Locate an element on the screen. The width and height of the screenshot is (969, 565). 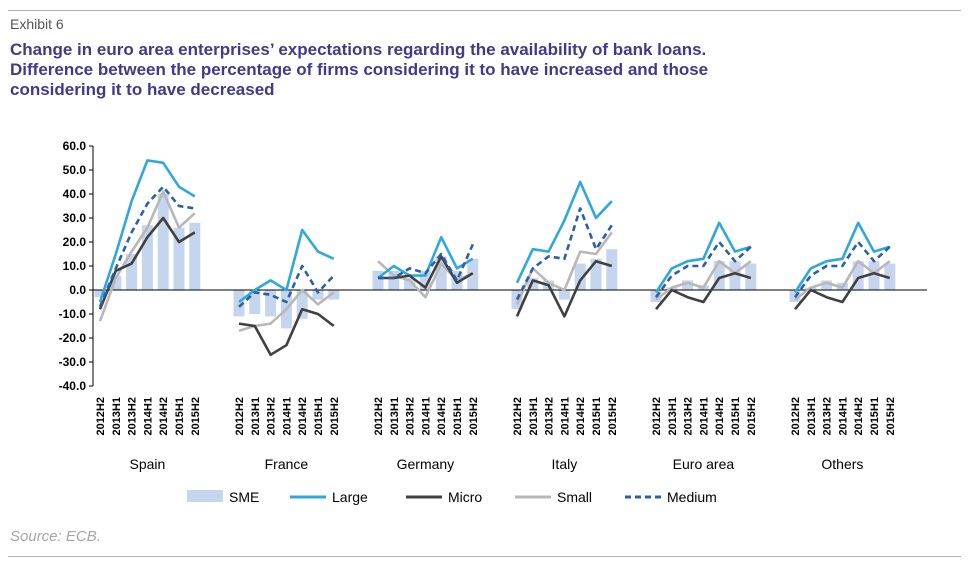
group-label: France is located at coordinates (287, 464).